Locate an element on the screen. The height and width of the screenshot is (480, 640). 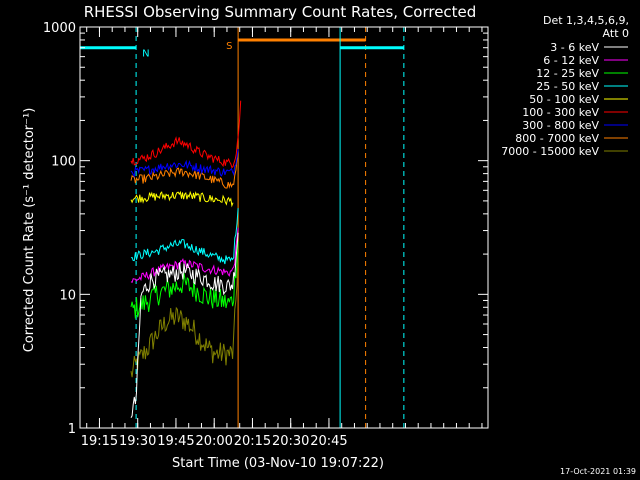
y-tick-label: 1000 is located at coordinates (59, 28).